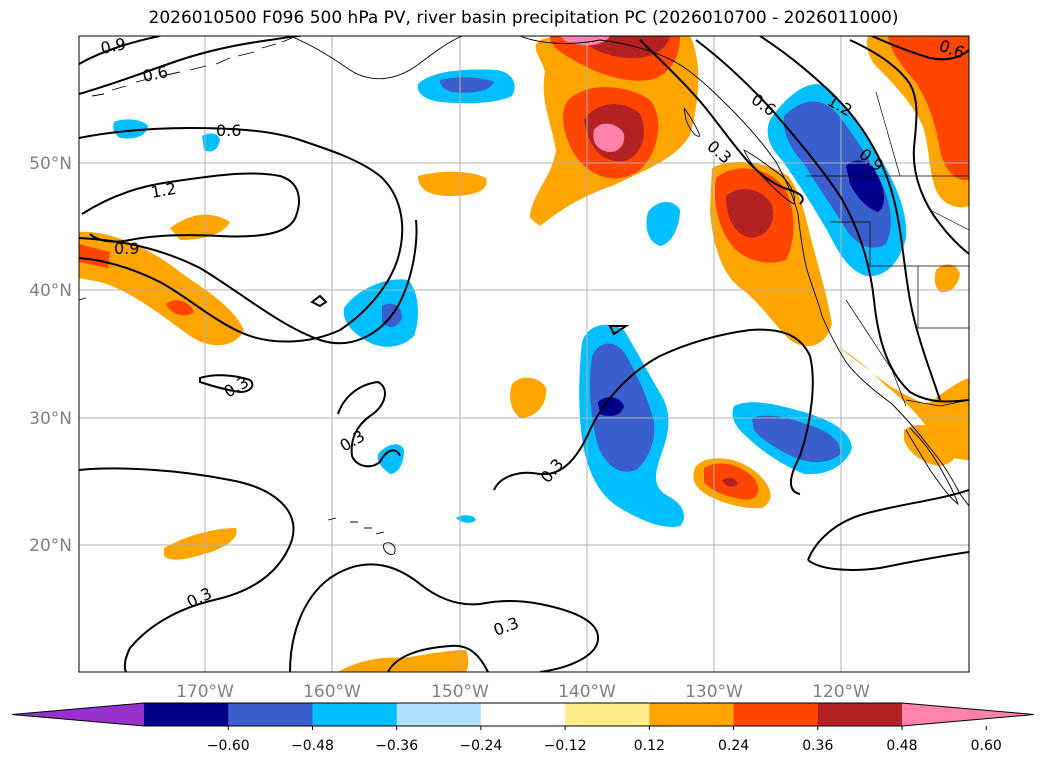 This screenshot has height=765, width=1047. What do you see at coordinates (466, 519) in the screenshot?
I see `precip-patch-148w-south` at bounding box center [466, 519].